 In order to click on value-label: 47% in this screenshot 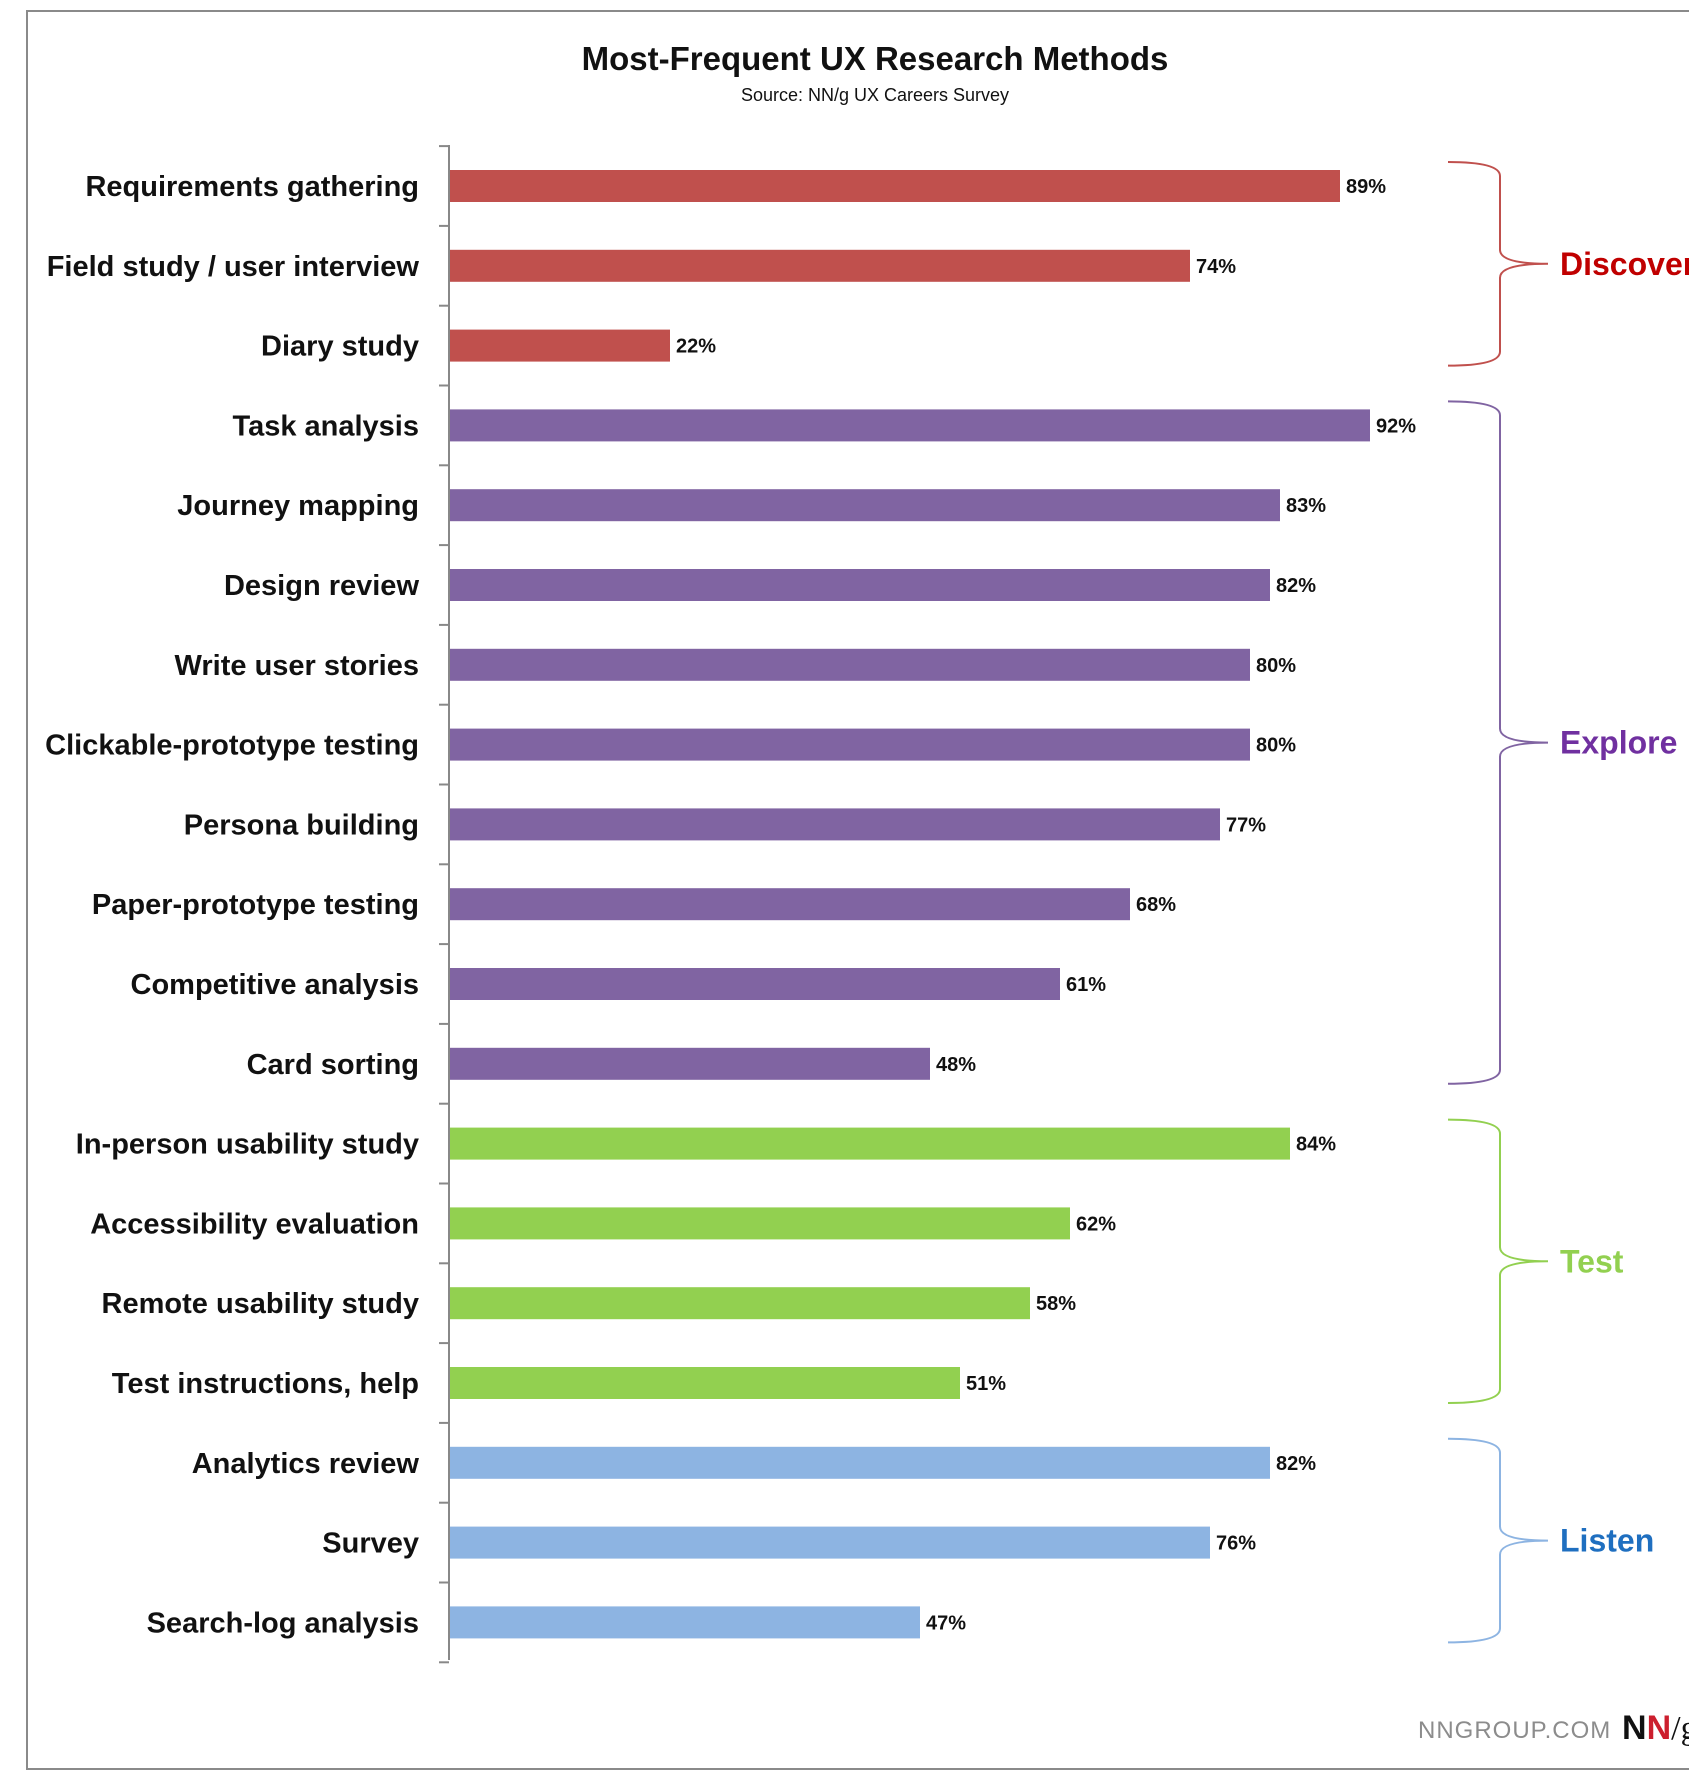, I will do `click(946, 1623)`.